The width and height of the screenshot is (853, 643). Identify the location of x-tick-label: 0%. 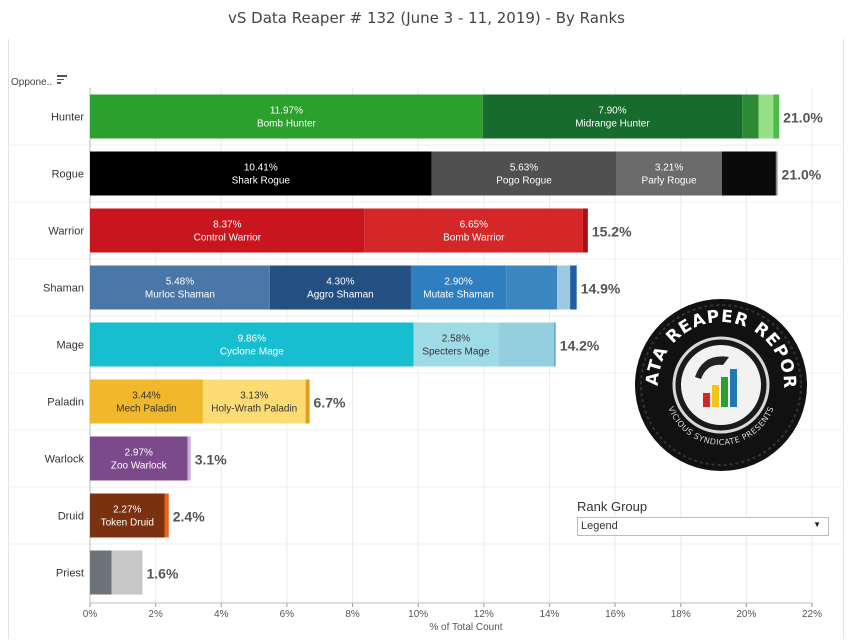
(90, 614).